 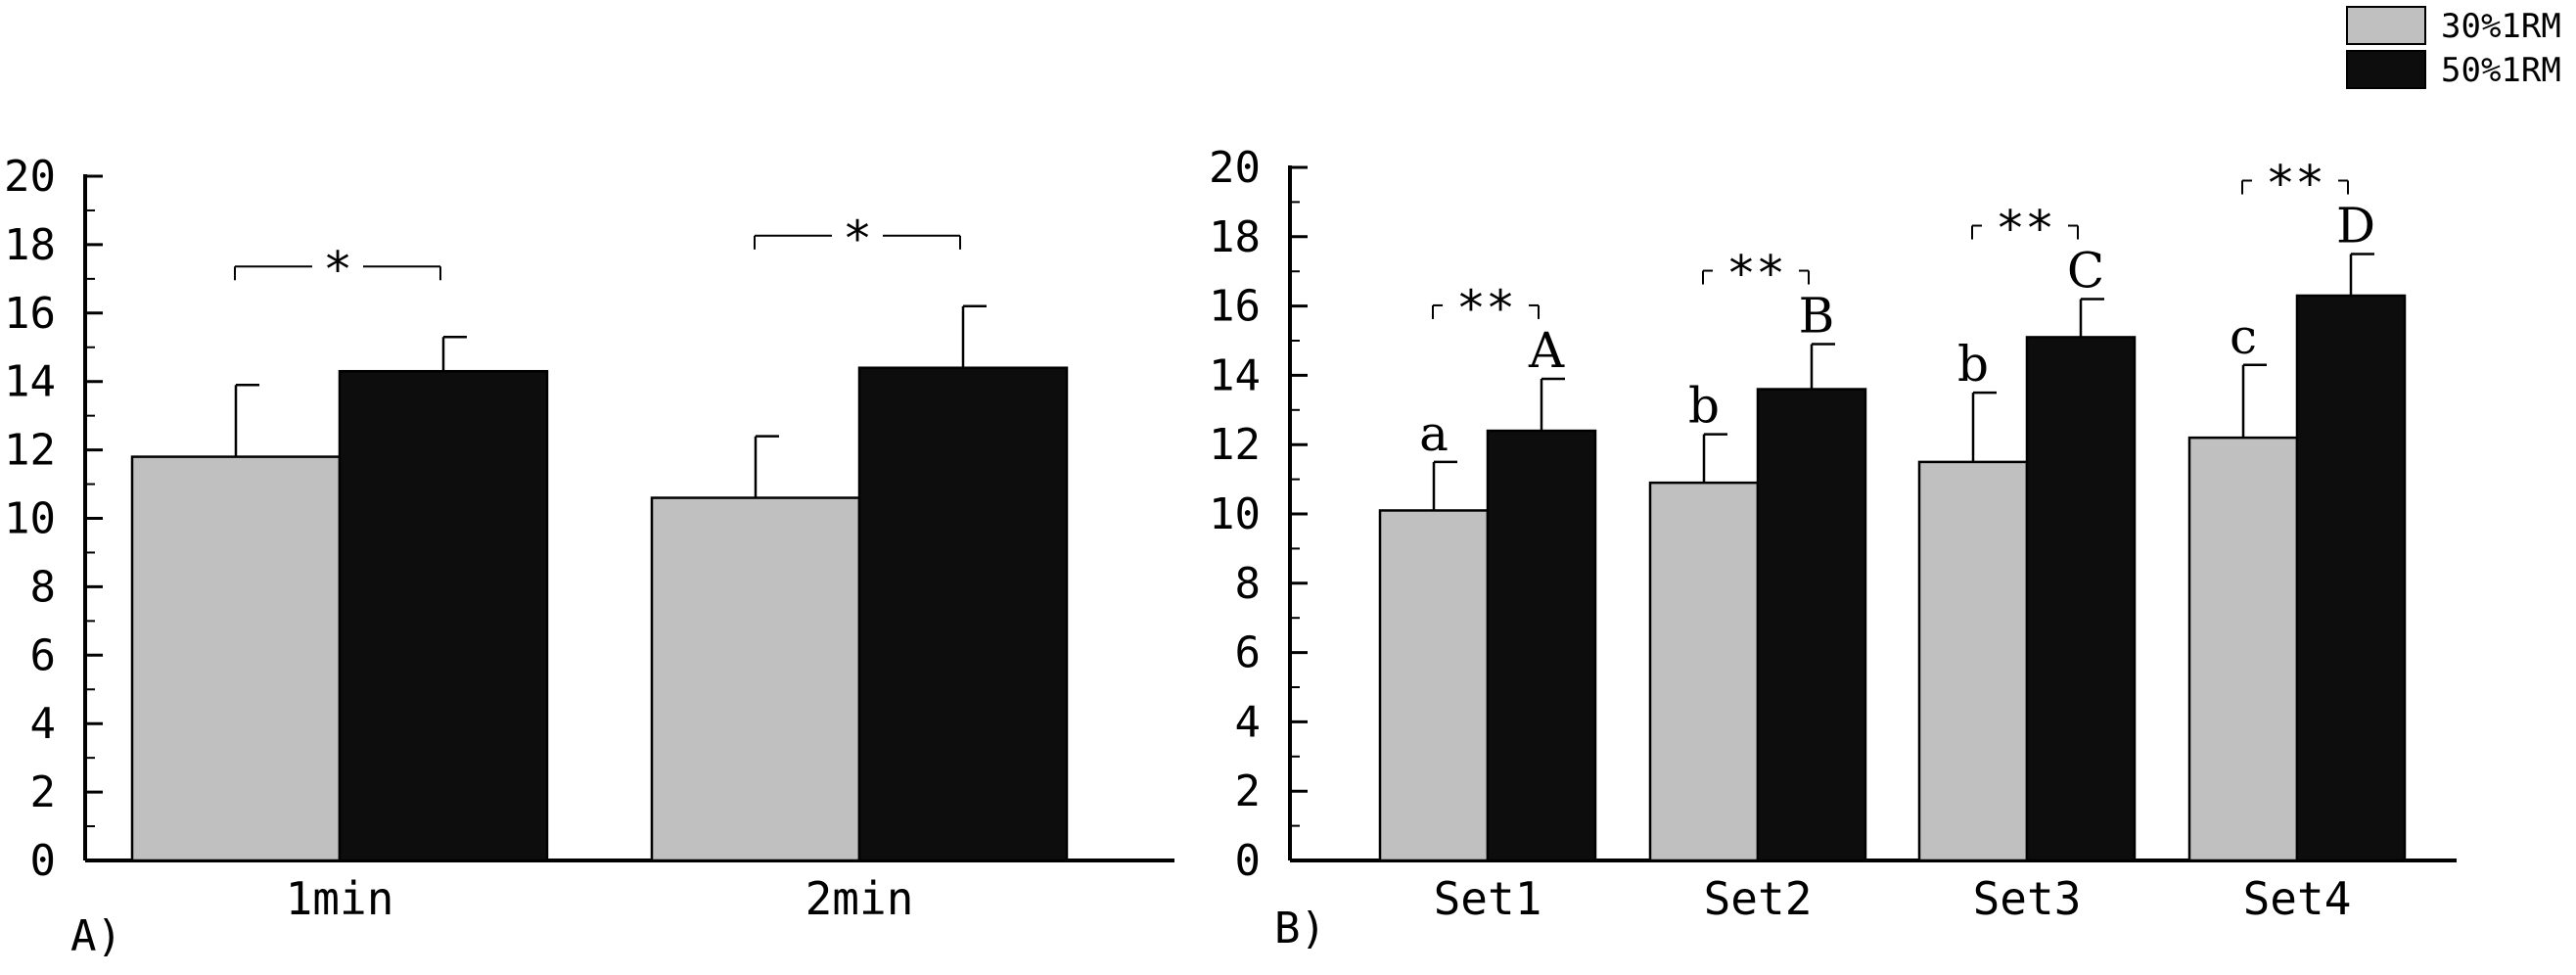 I want to click on panel-b-y-tick-label: 10, so click(x=1235, y=514).